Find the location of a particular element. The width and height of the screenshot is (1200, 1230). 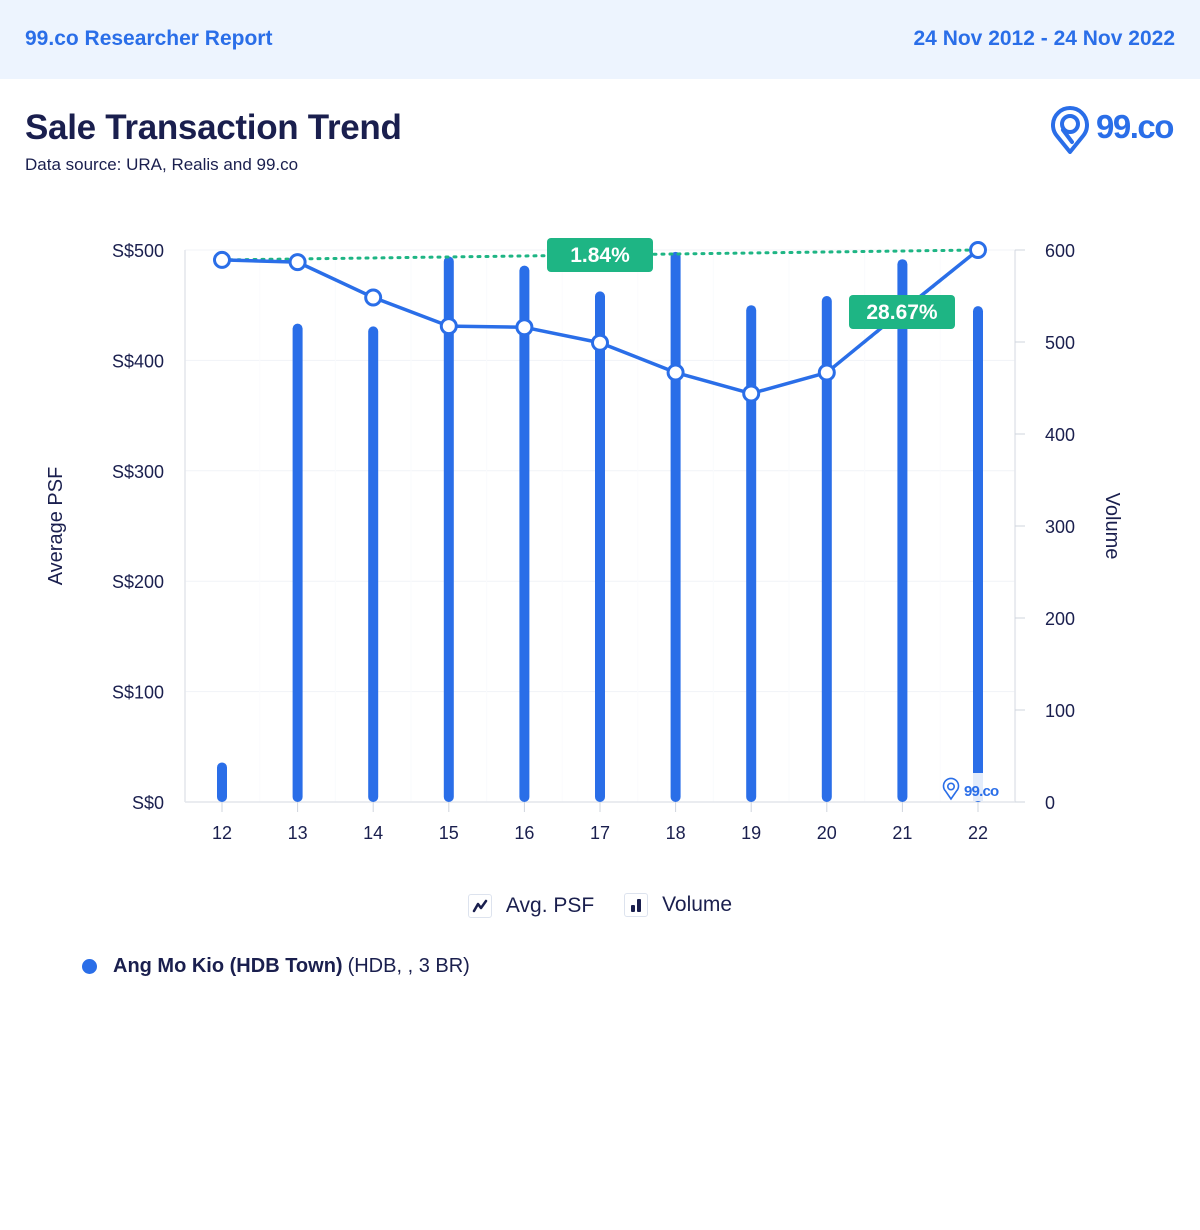

watermark-highlight is located at coordinates (978, 787).